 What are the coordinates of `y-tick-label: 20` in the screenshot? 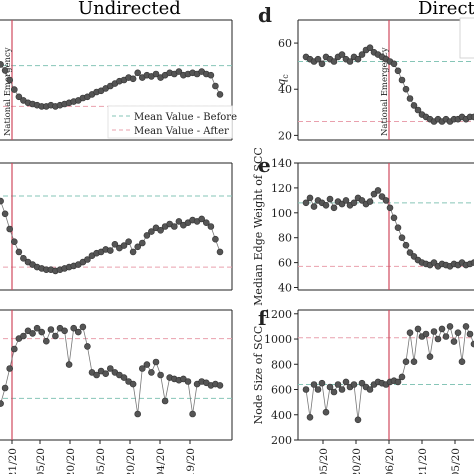 It's located at (285, 135).